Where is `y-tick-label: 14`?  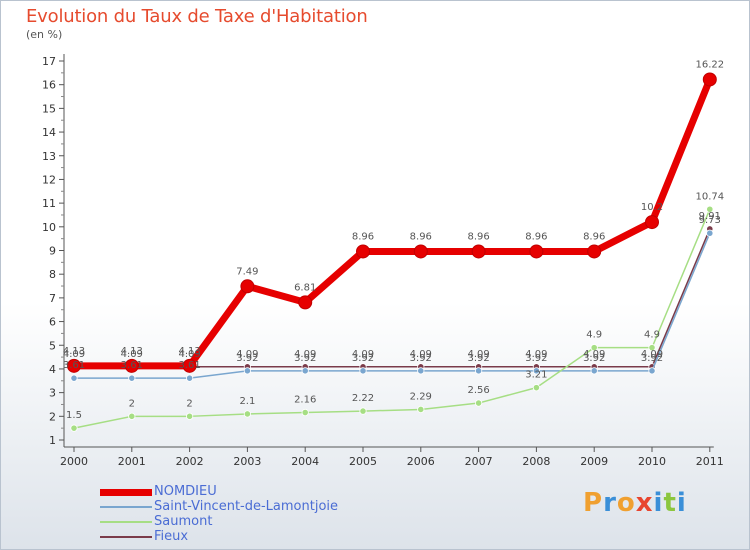
y-tick-label: 14 is located at coordinates (49, 132).